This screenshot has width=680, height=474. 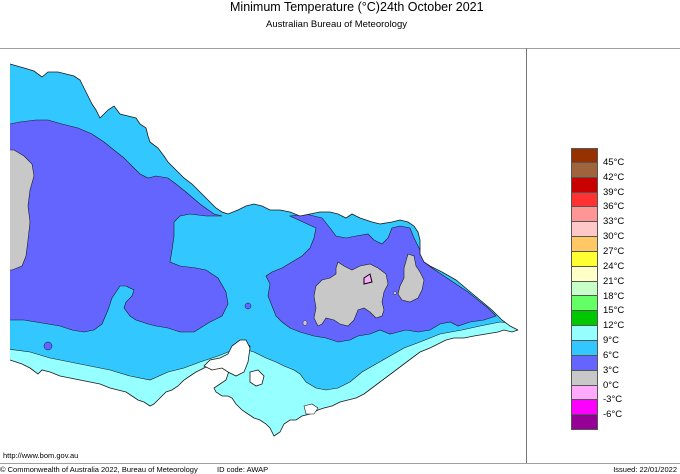 I want to click on legend-label: 45°C, so click(x=614, y=162).